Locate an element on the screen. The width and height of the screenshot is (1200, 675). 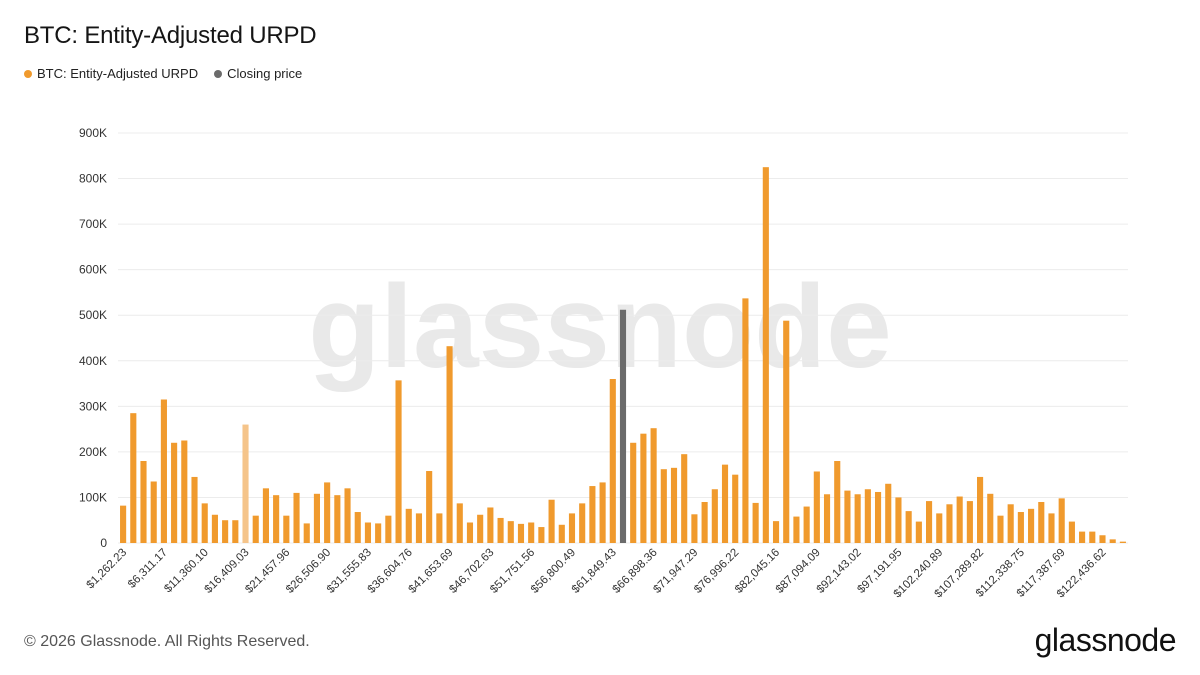
closing-price-bar is located at coordinates (623, 426).